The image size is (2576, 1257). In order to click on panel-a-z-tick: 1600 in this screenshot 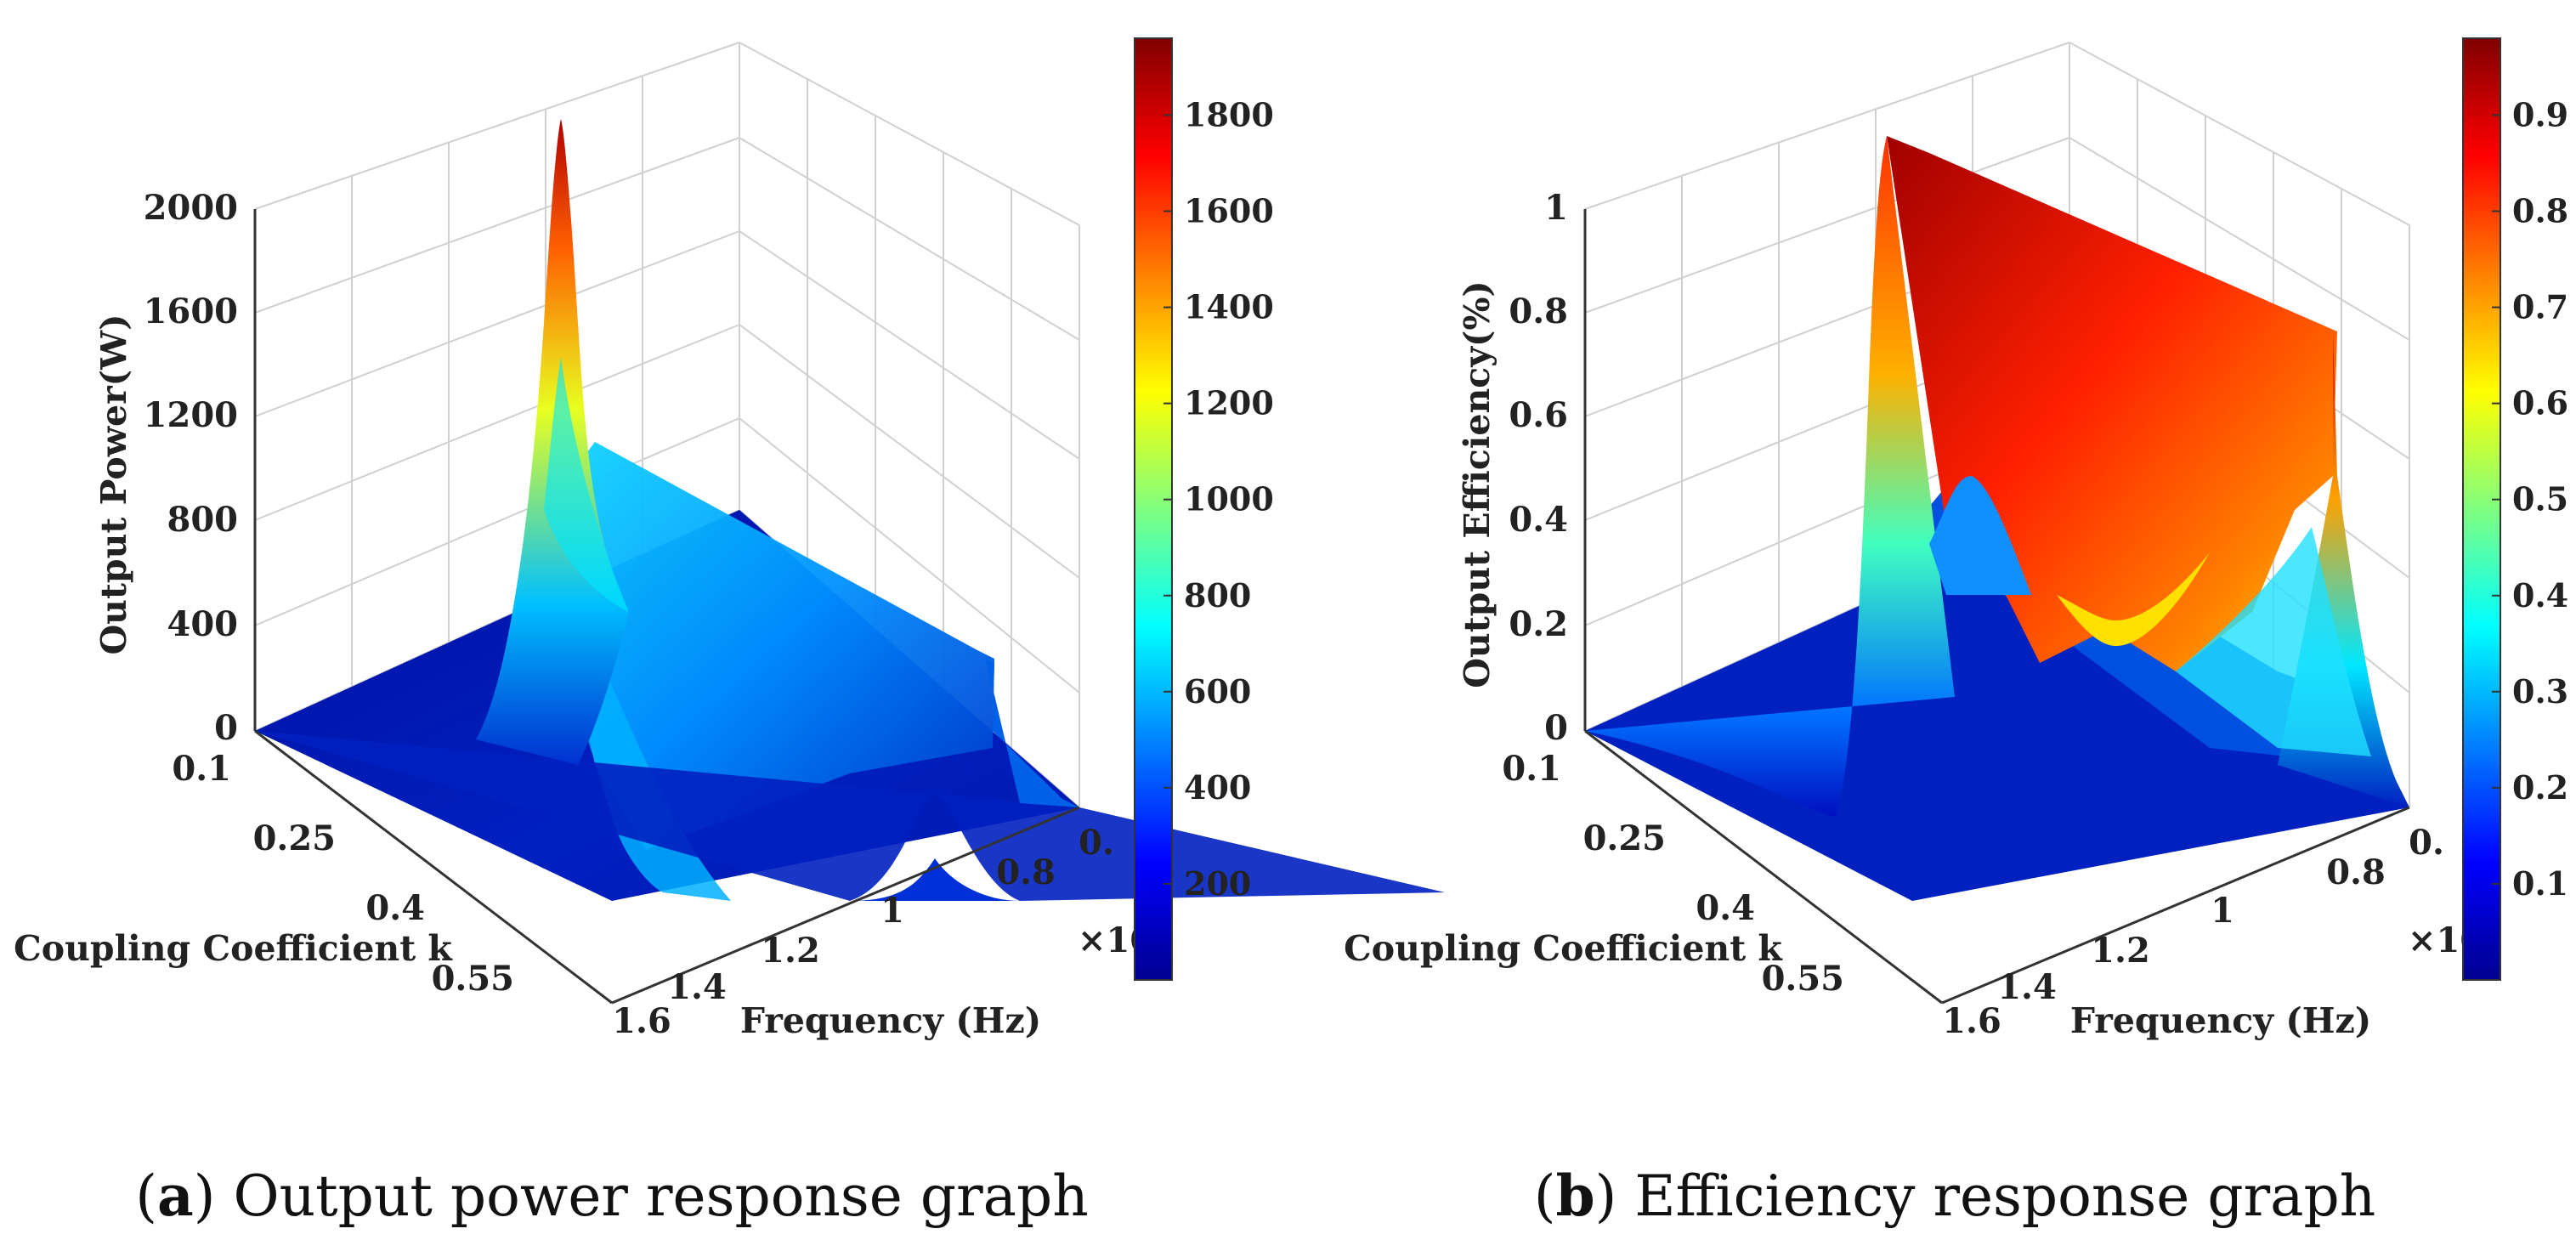, I will do `click(191, 311)`.